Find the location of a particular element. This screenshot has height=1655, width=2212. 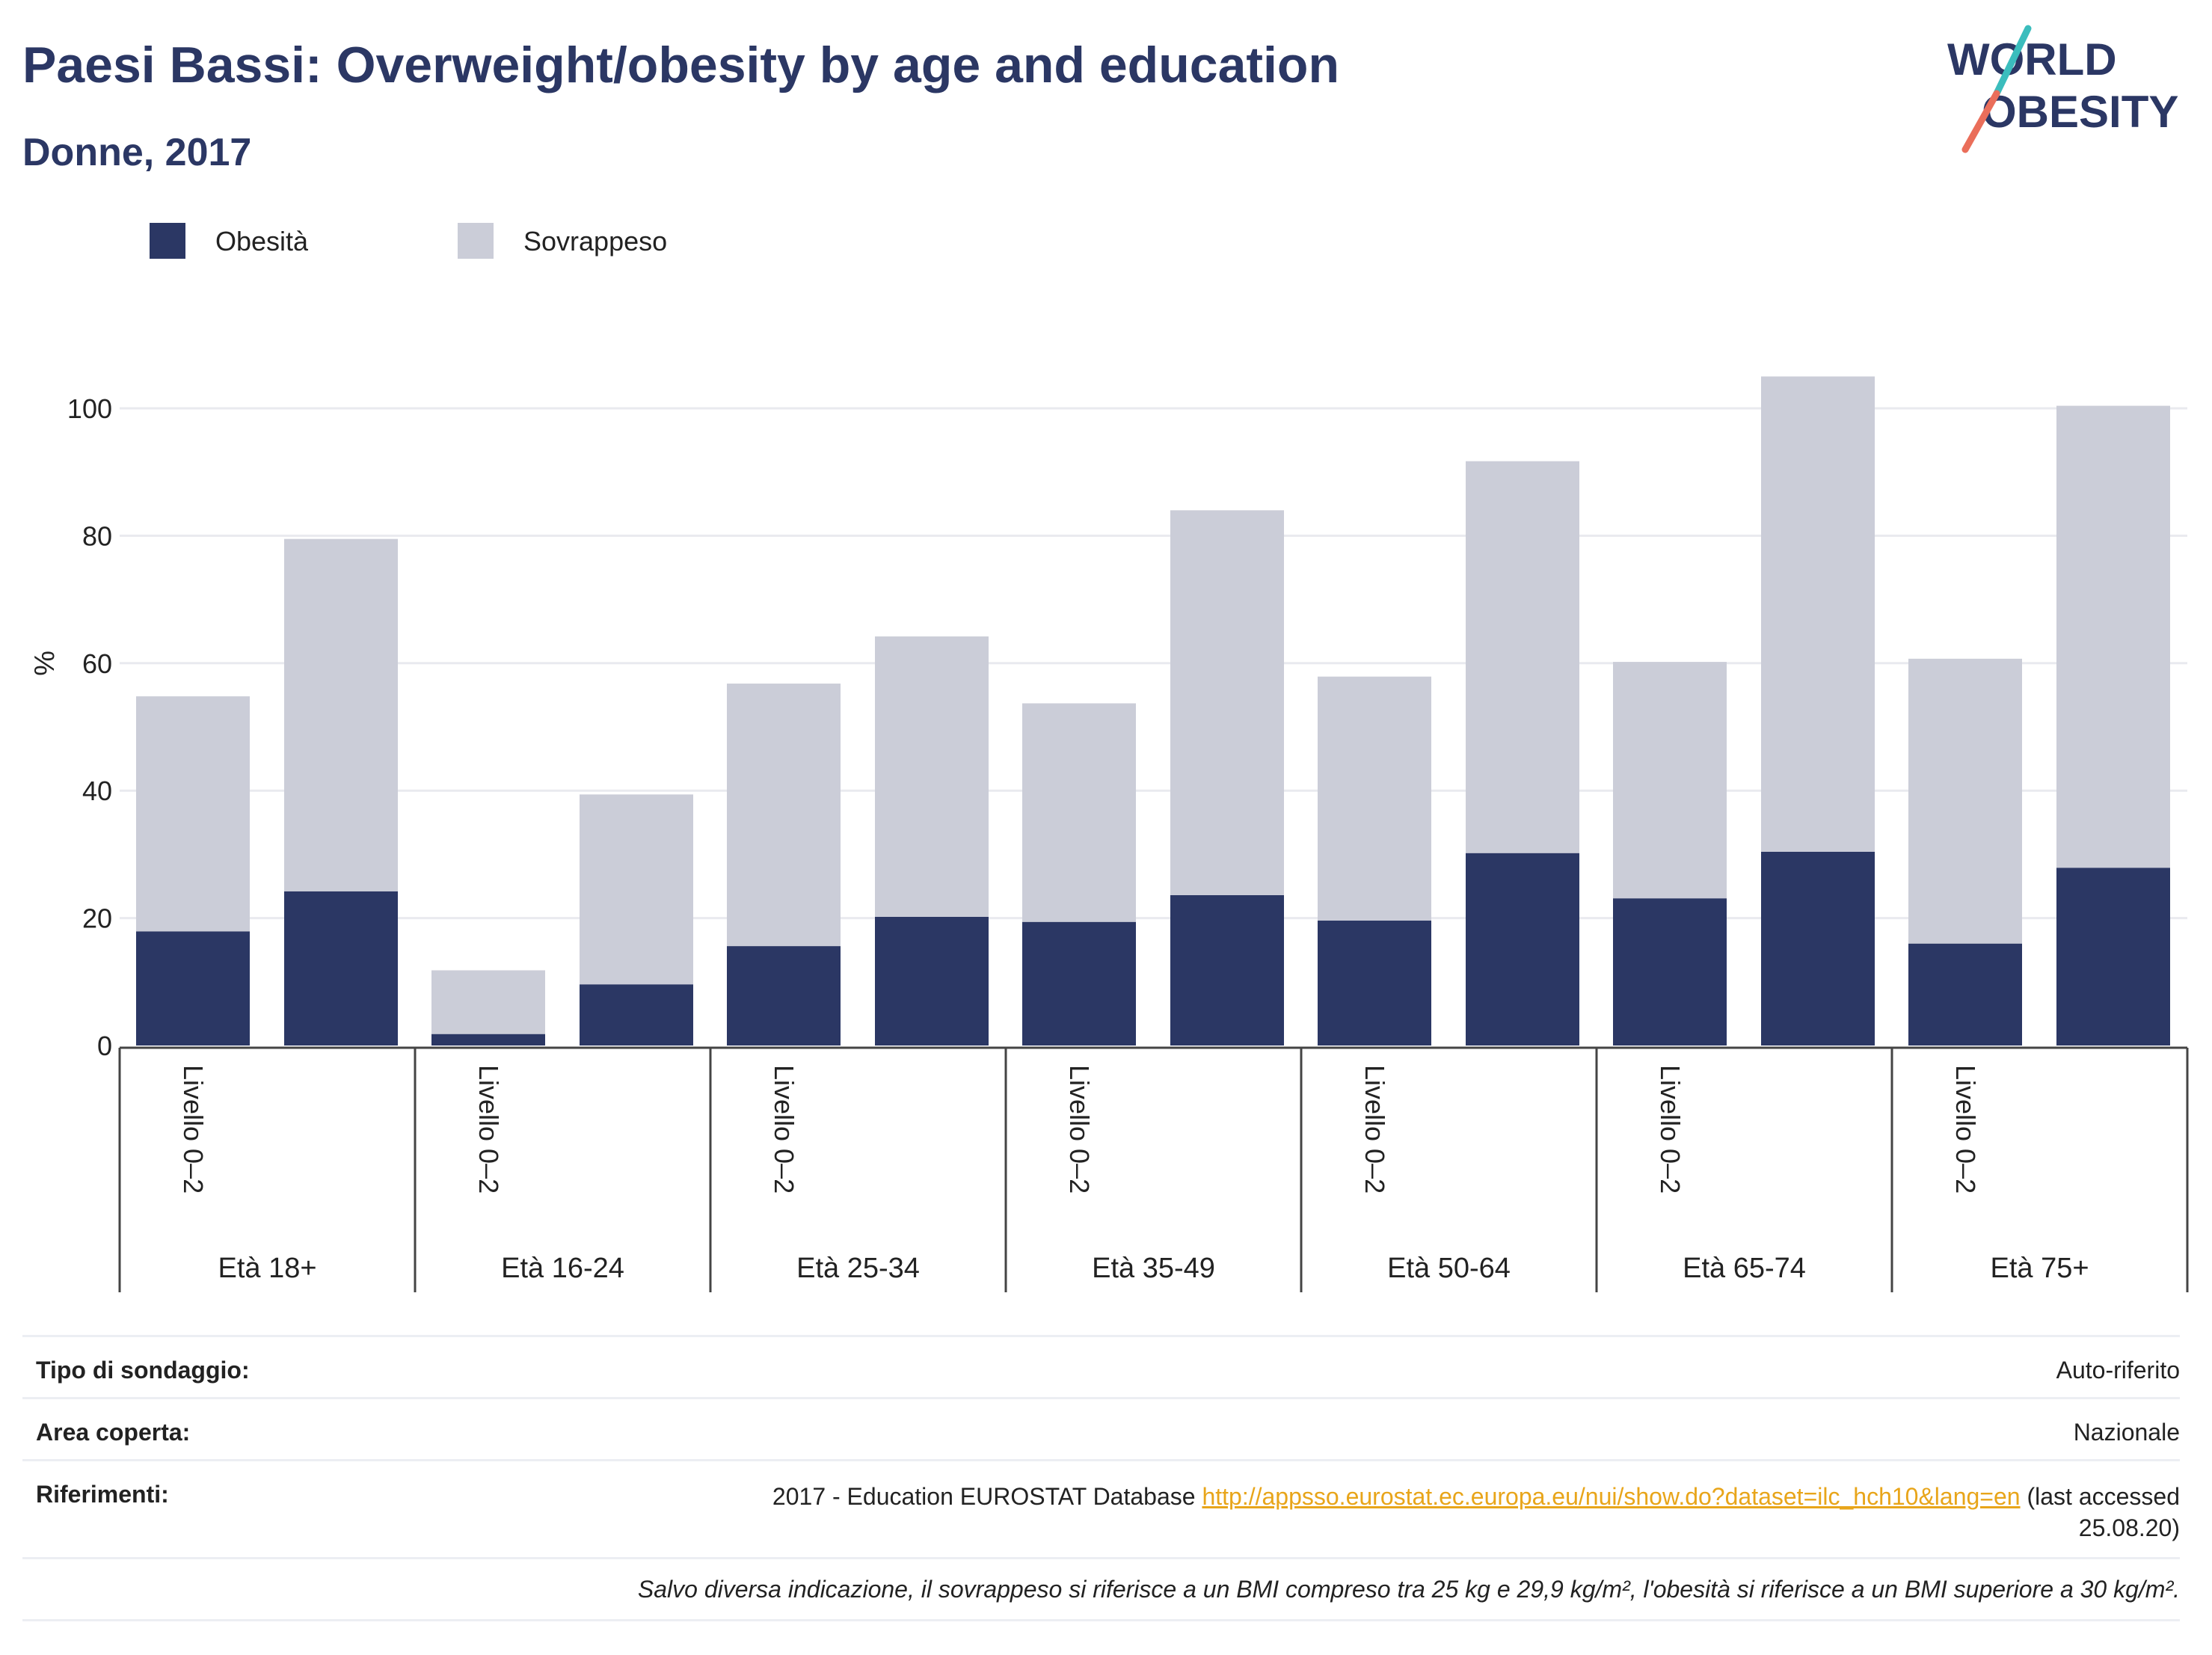

x-group-label: Età 16-24 is located at coordinates (562, 1268).